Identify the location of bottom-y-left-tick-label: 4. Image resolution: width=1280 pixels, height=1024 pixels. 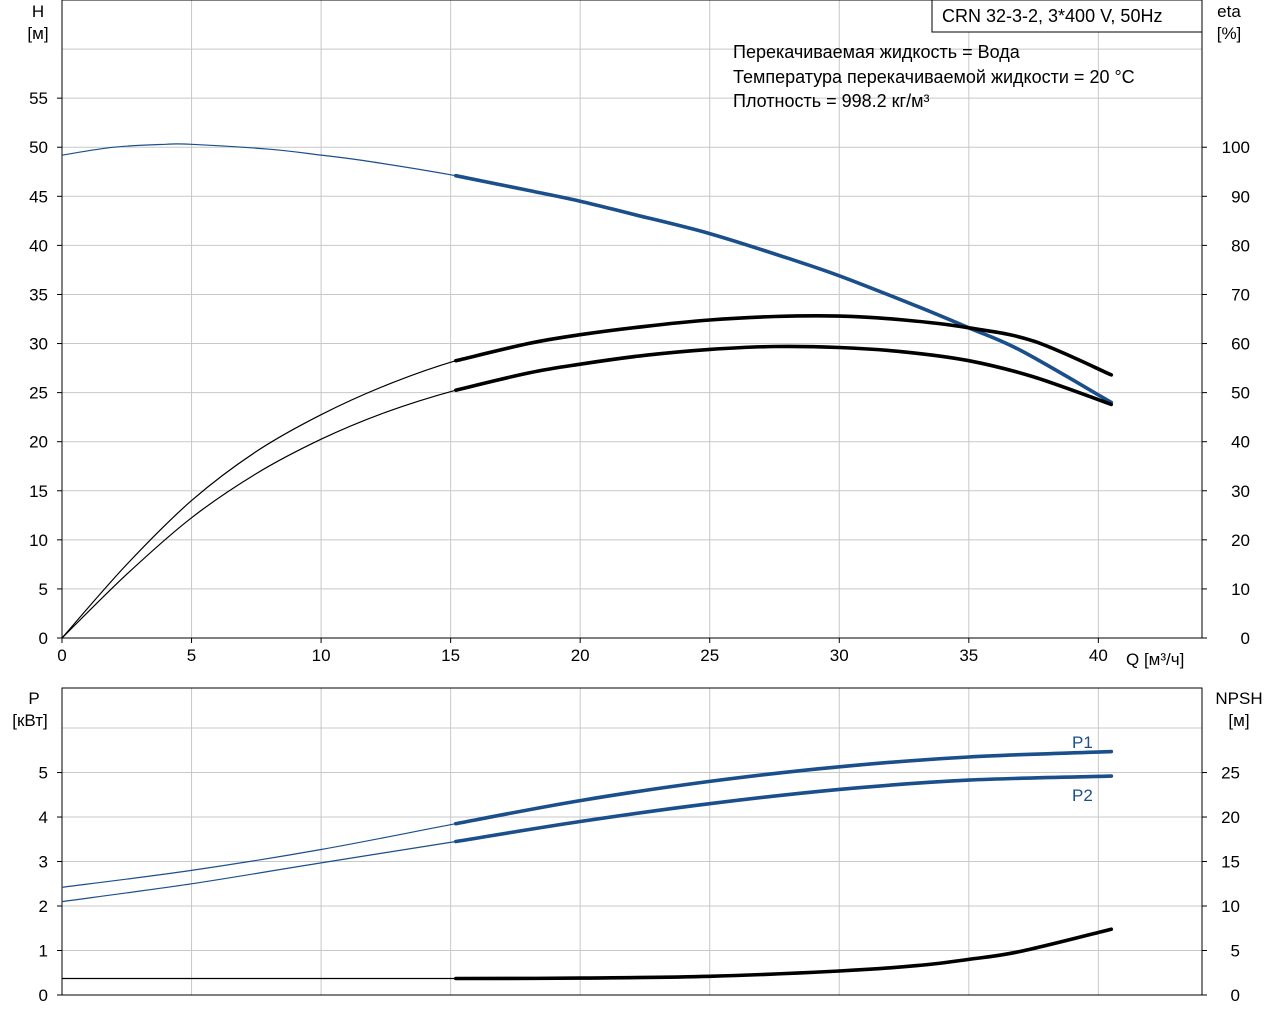
(43, 817).